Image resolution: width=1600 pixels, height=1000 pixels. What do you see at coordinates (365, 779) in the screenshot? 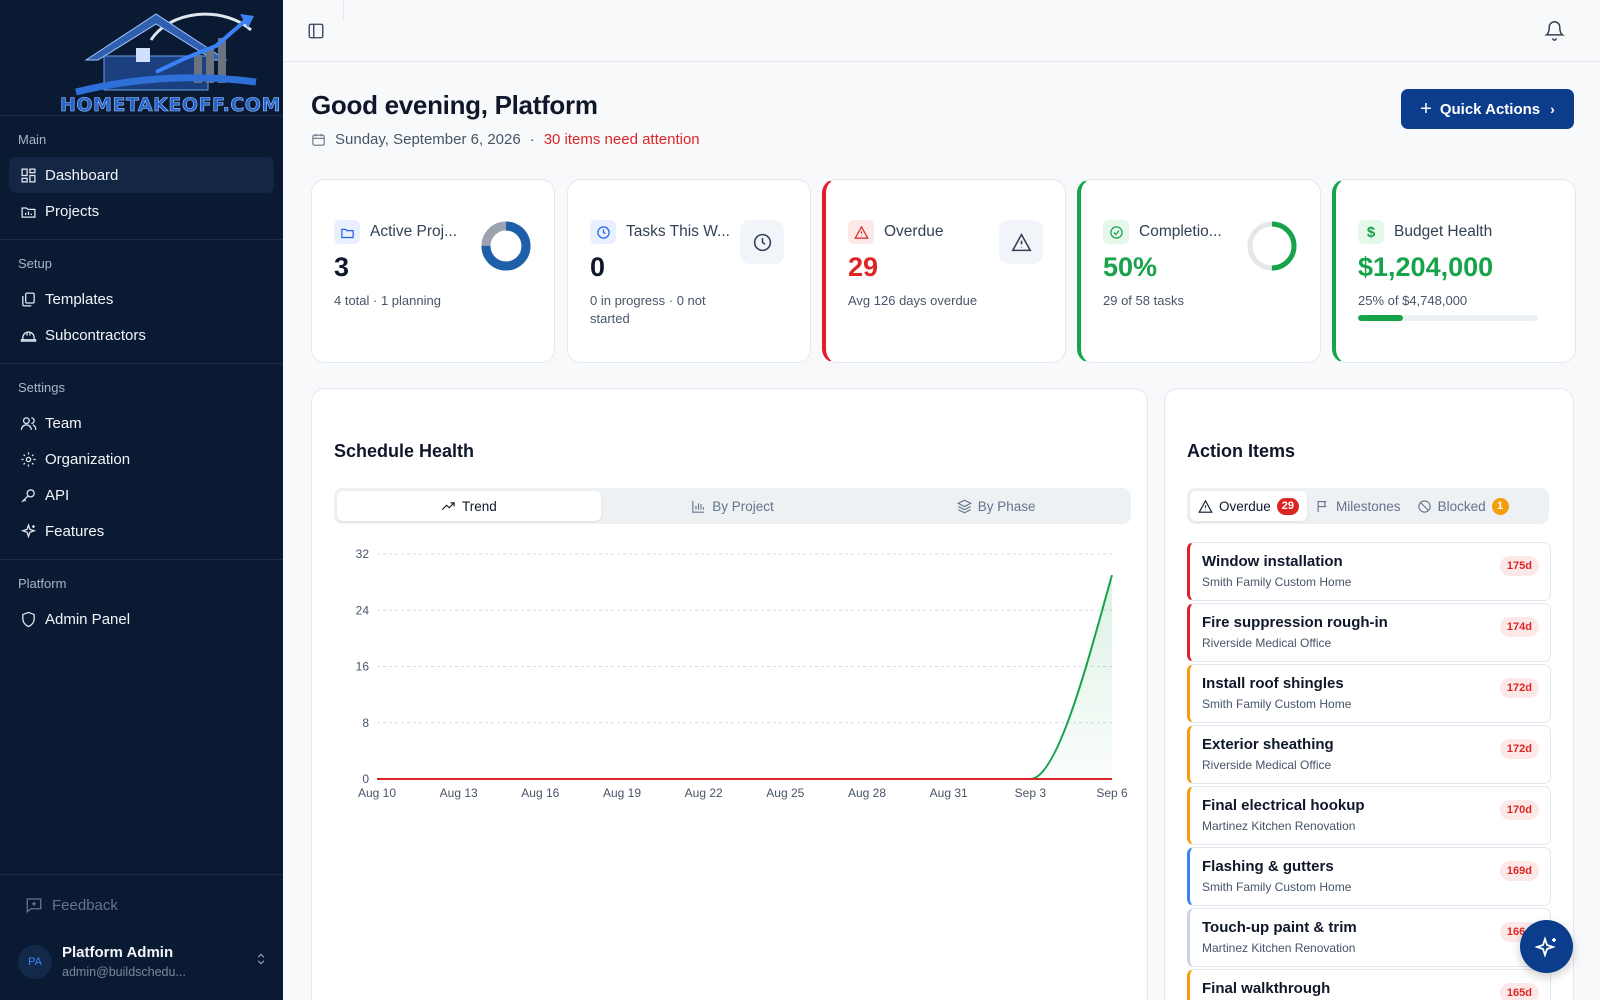
I see `y-tick-label: 0` at bounding box center [365, 779].